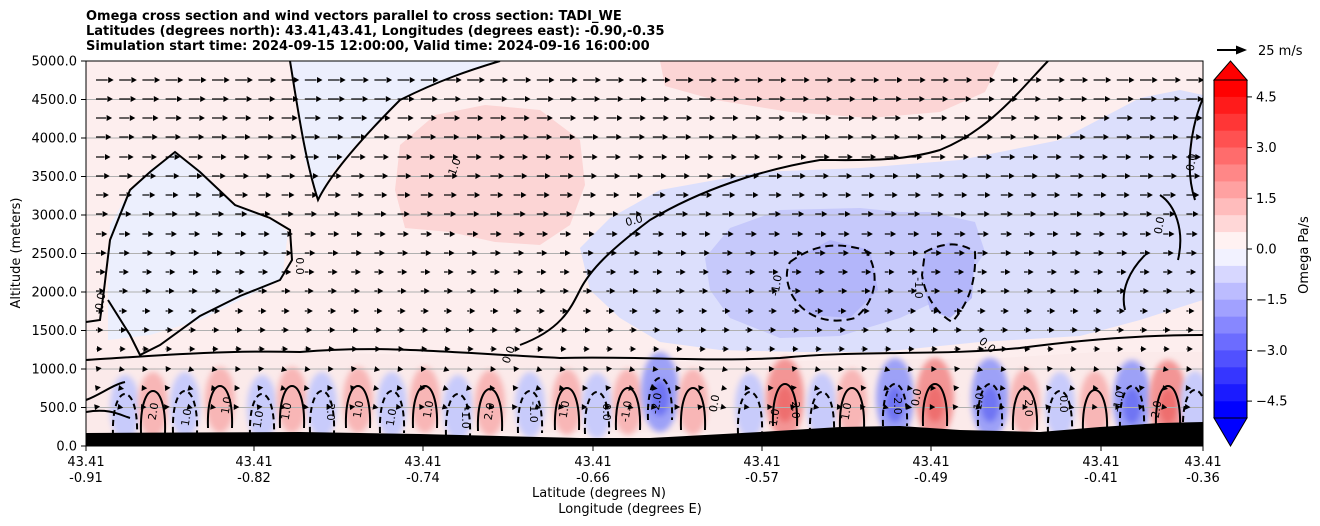 This screenshot has height=526, width=1320. What do you see at coordinates (198, 246) in the screenshot?
I see `omega-region` at bounding box center [198, 246].